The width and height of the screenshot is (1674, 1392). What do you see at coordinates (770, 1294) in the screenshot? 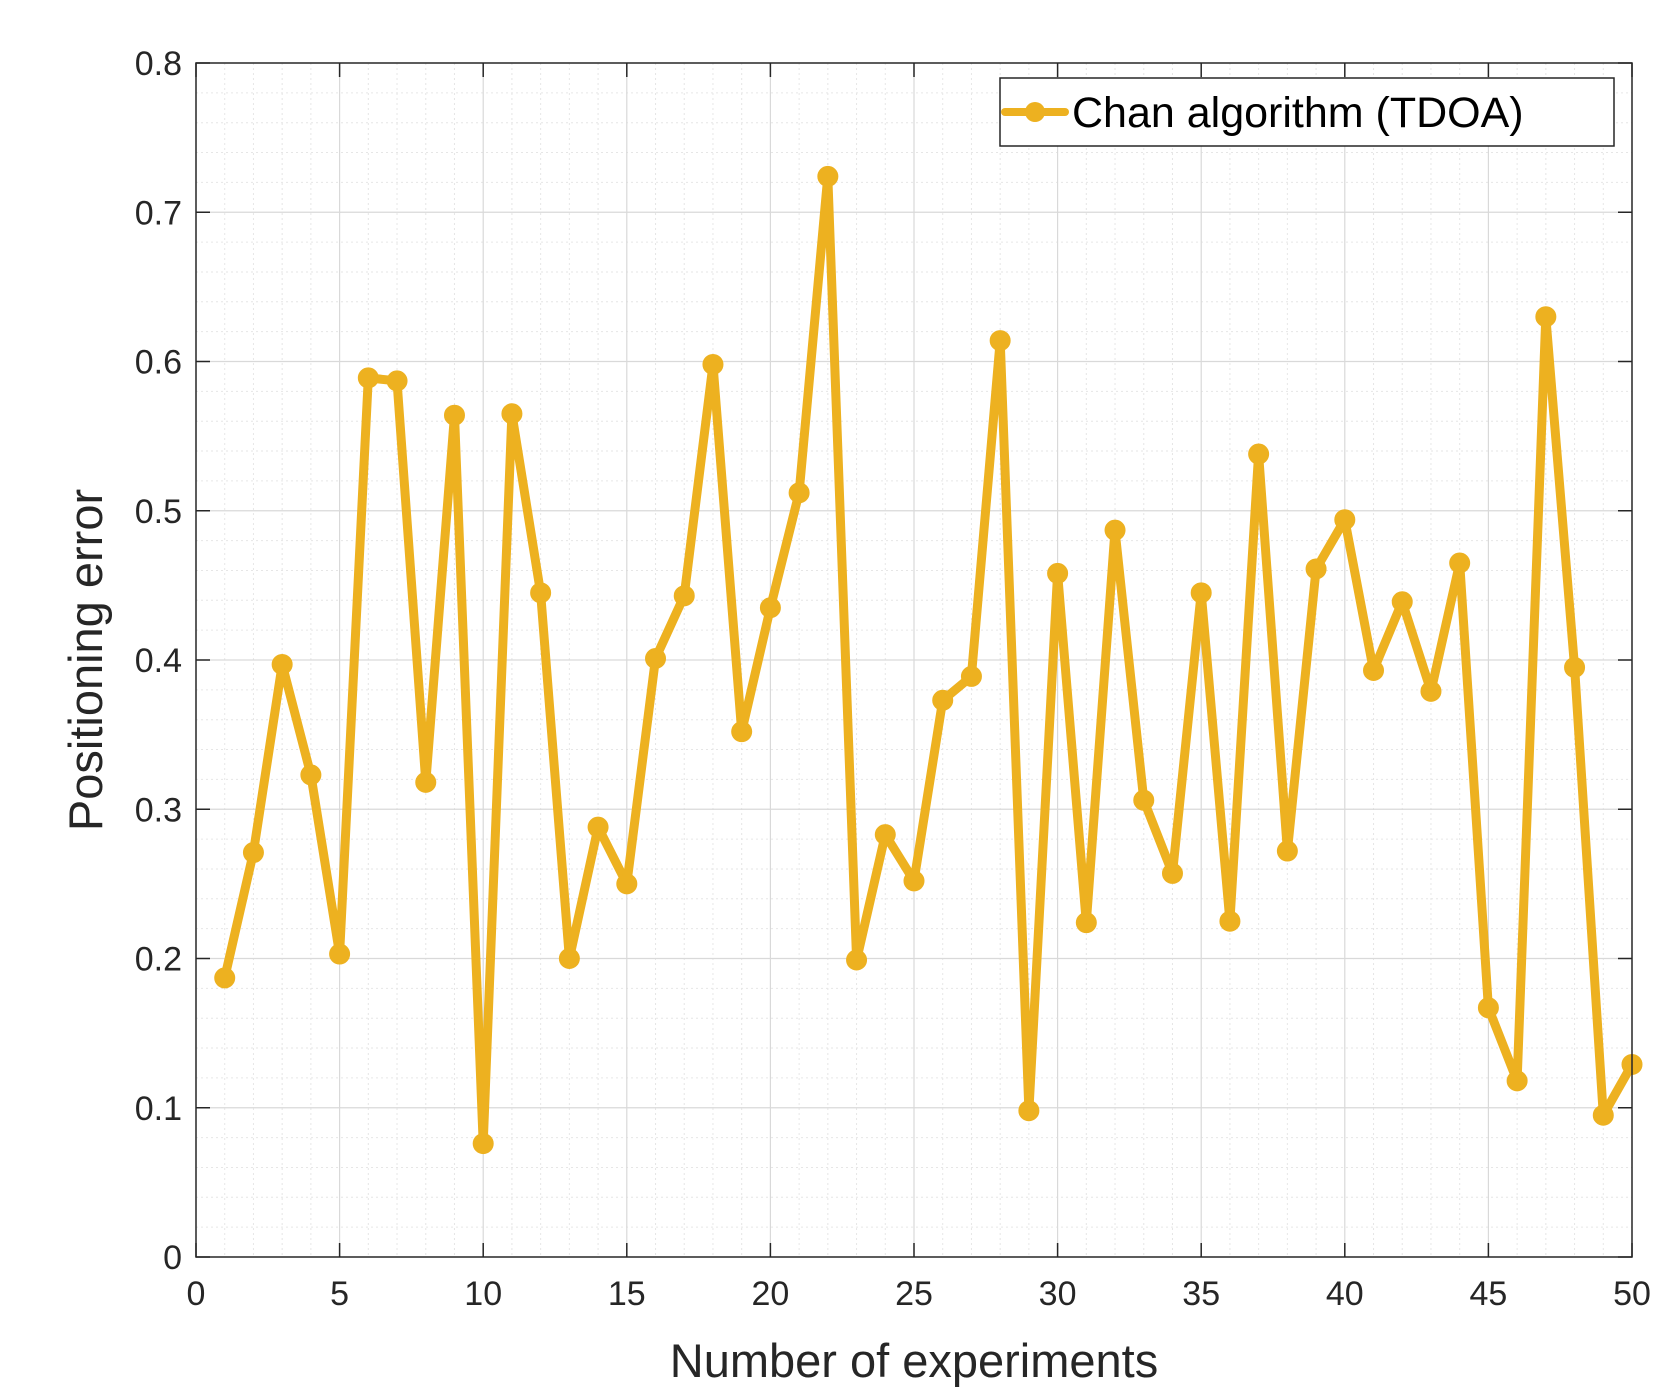
I see `x-tick-label: 20` at bounding box center [770, 1294].